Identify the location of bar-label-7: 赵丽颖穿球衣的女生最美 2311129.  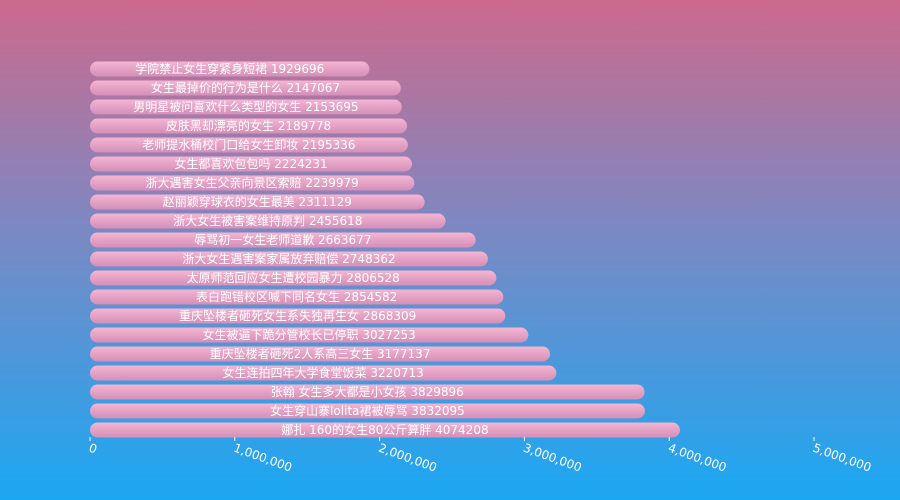
(257, 201).